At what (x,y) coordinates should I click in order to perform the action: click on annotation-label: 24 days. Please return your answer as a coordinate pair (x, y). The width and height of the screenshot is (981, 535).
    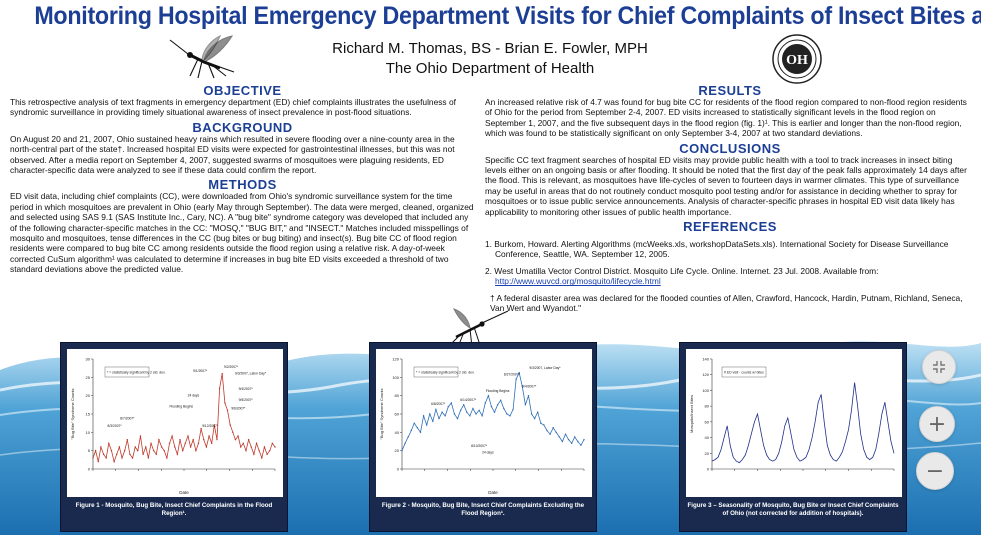
    Looking at the image, I should click on (194, 395).